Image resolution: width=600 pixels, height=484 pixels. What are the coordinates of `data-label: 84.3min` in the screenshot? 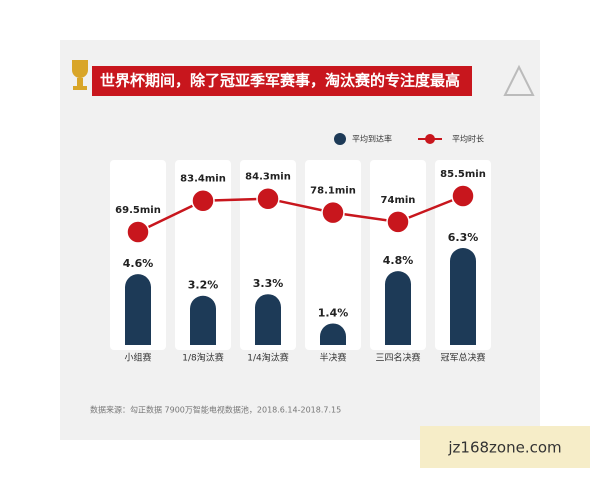 It's located at (268, 177).